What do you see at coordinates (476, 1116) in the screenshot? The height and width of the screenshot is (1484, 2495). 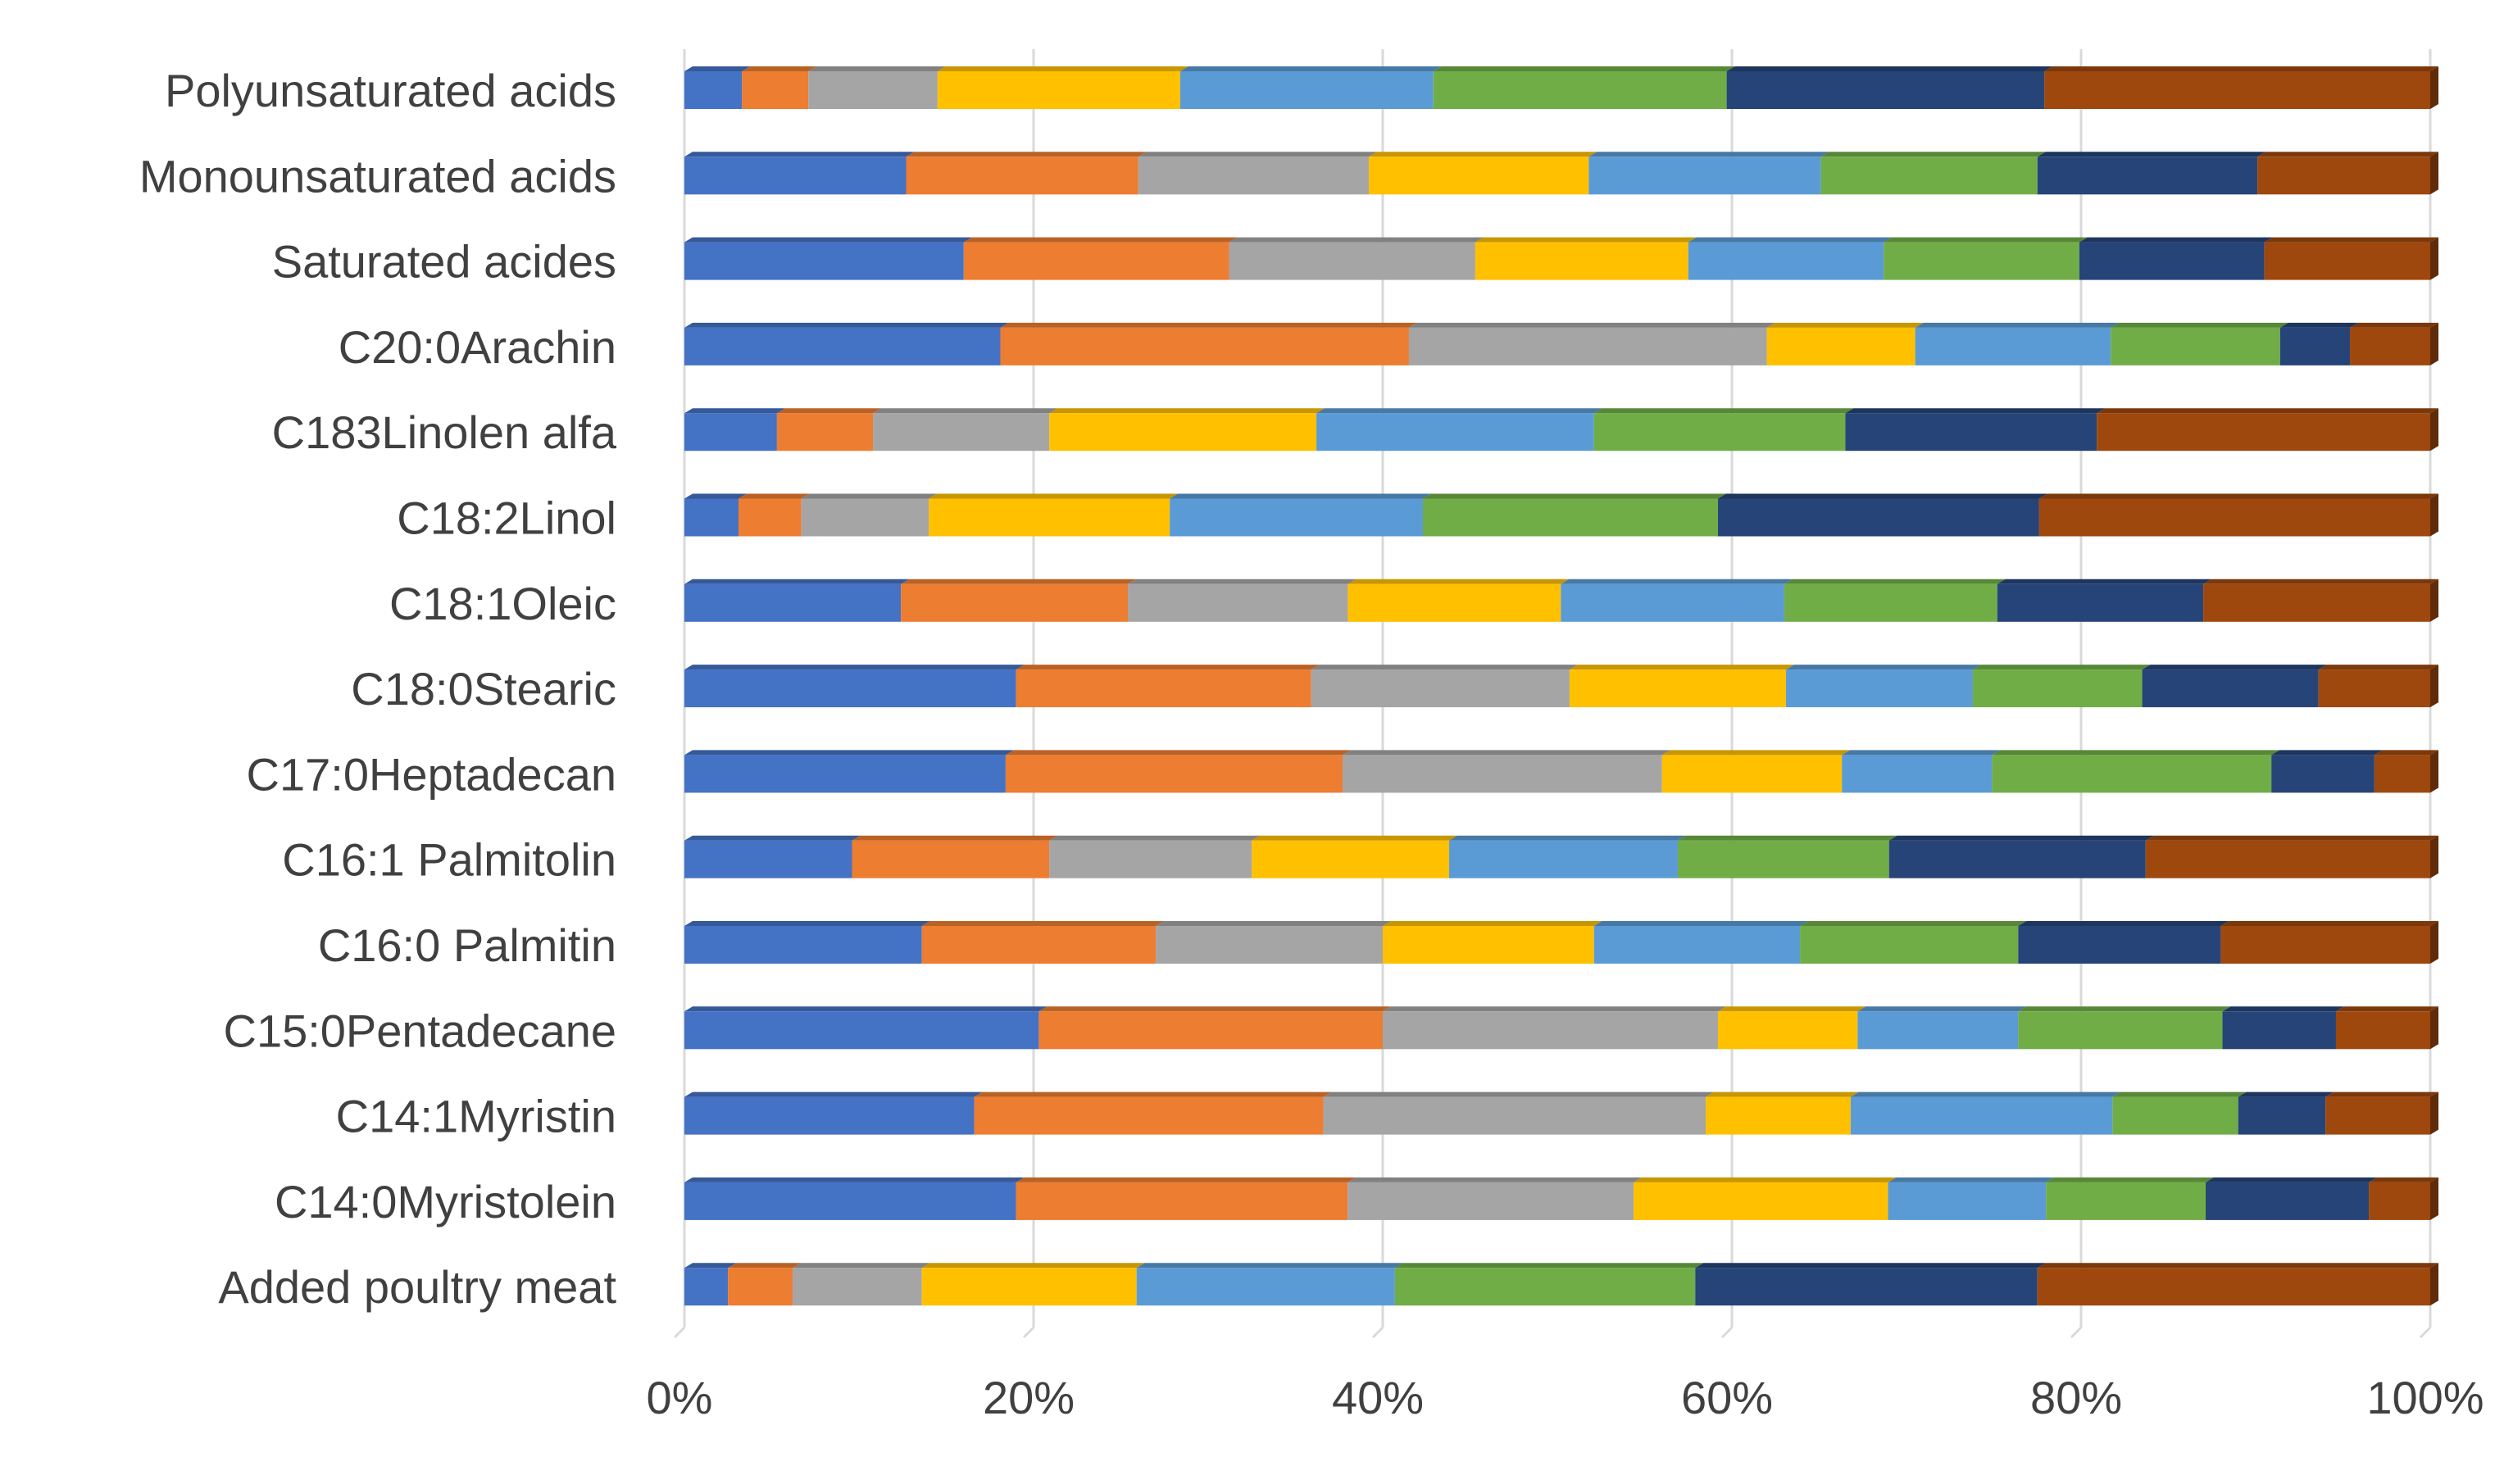 I see `category-label: C14:1Myristin` at bounding box center [476, 1116].